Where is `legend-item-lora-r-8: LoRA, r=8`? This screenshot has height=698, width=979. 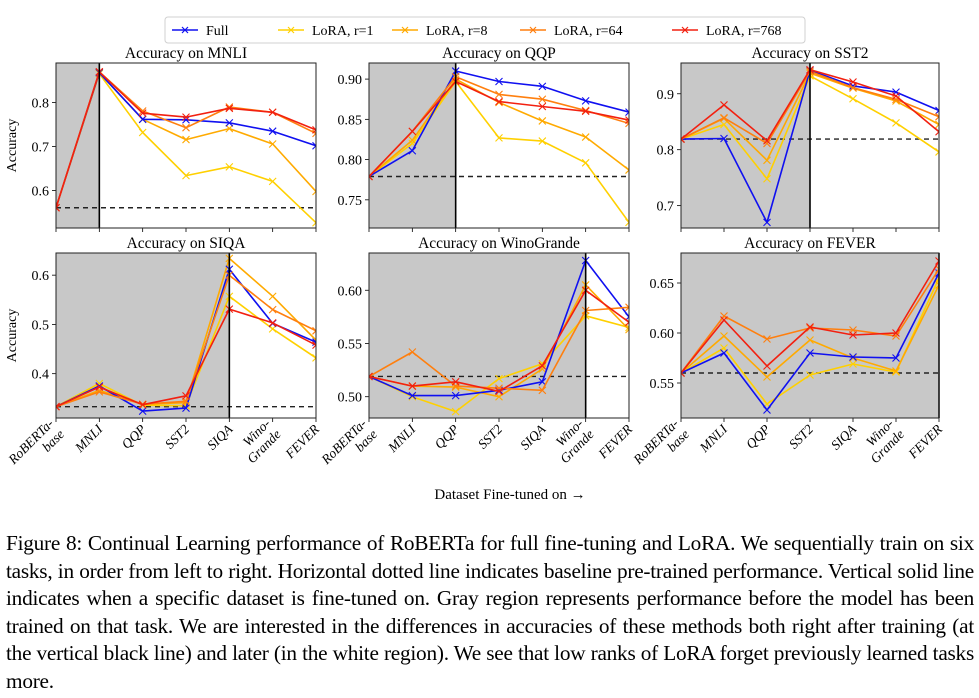 legend-item-lora-r-8: LoRA, r=8 is located at coordinates (440, 31).